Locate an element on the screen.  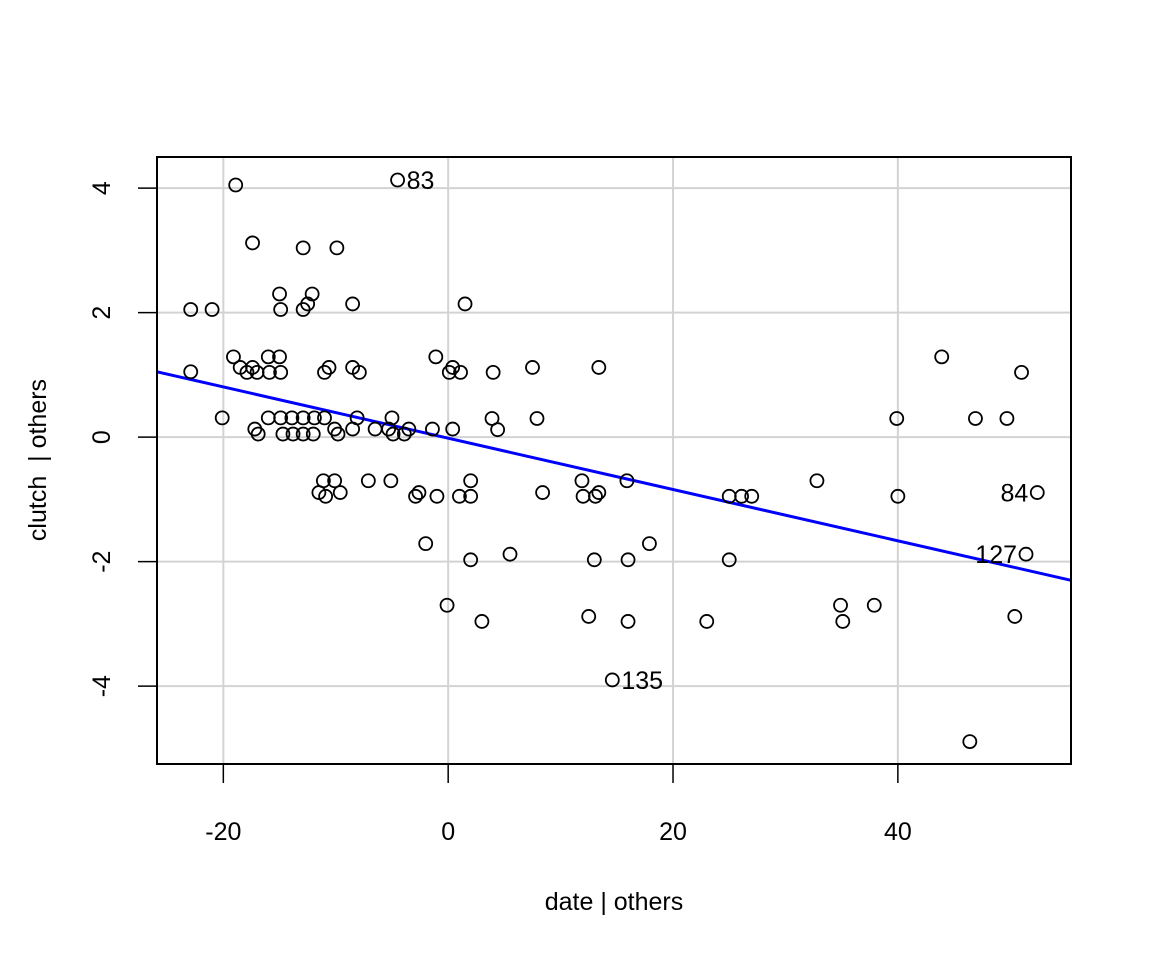
y-axis-title: clutch | others is located at coordinates (38, 460).